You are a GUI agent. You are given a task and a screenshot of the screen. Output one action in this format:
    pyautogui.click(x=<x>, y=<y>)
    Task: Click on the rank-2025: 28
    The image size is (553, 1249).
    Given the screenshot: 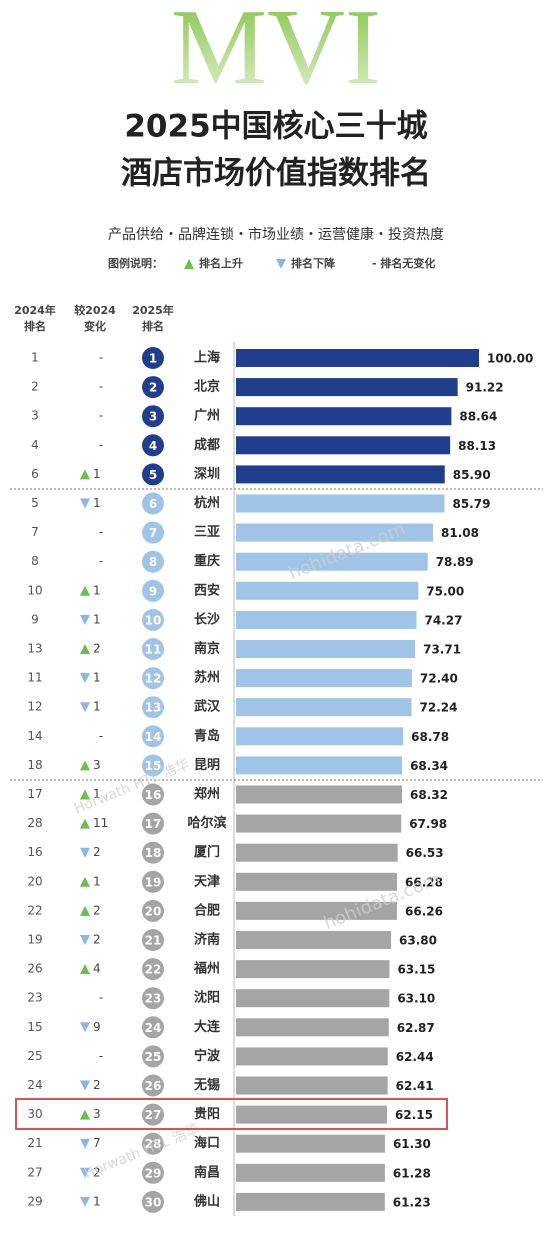 What is the action you would take?
    pyautogui.click(x=153, y=1144)
    